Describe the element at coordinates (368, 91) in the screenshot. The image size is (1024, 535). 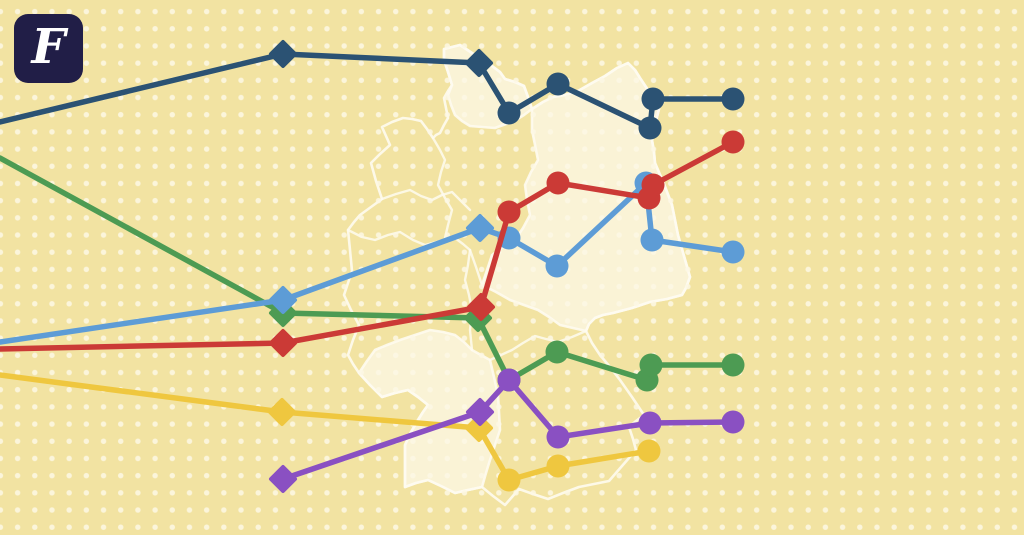
I see `series-line-dark-blue` at that location.